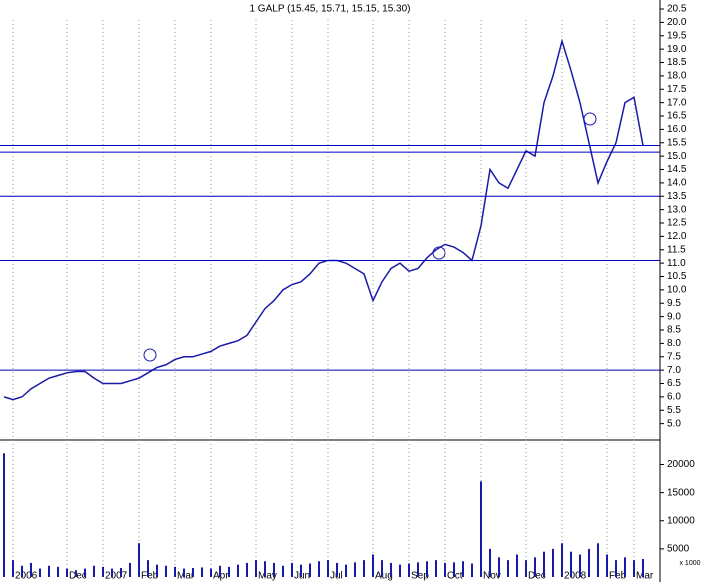  Describe the element at coordinates (689, 563) in the screenshot. I see `volume-unit: x 1000` at that location.